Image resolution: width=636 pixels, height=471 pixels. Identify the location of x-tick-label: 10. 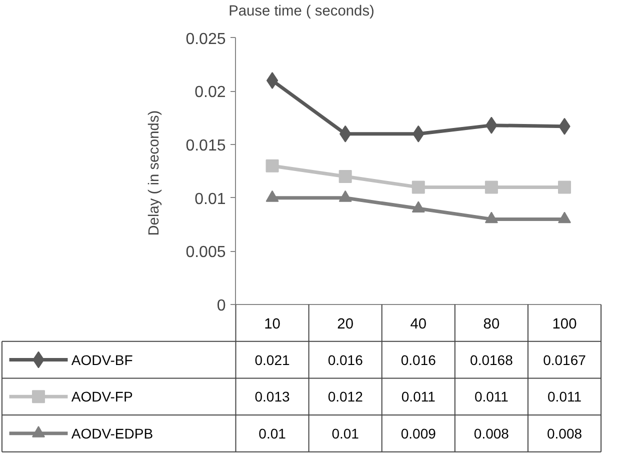
(272, 324).